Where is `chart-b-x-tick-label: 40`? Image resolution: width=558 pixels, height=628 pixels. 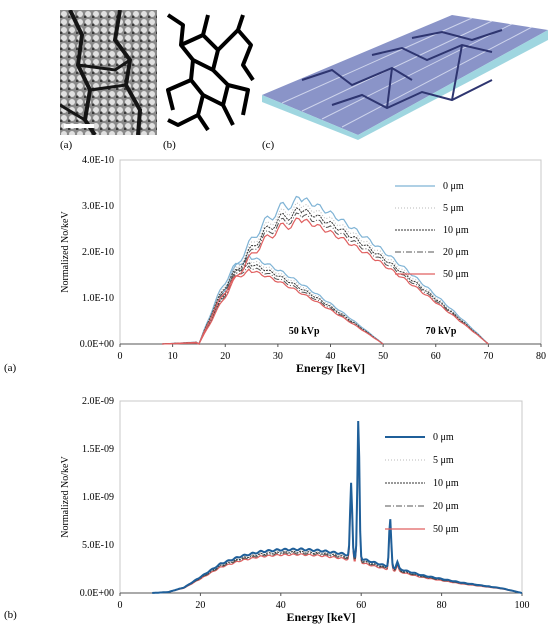 chart-b-x-tick-label: 40 is located at coordinates (281, 605).